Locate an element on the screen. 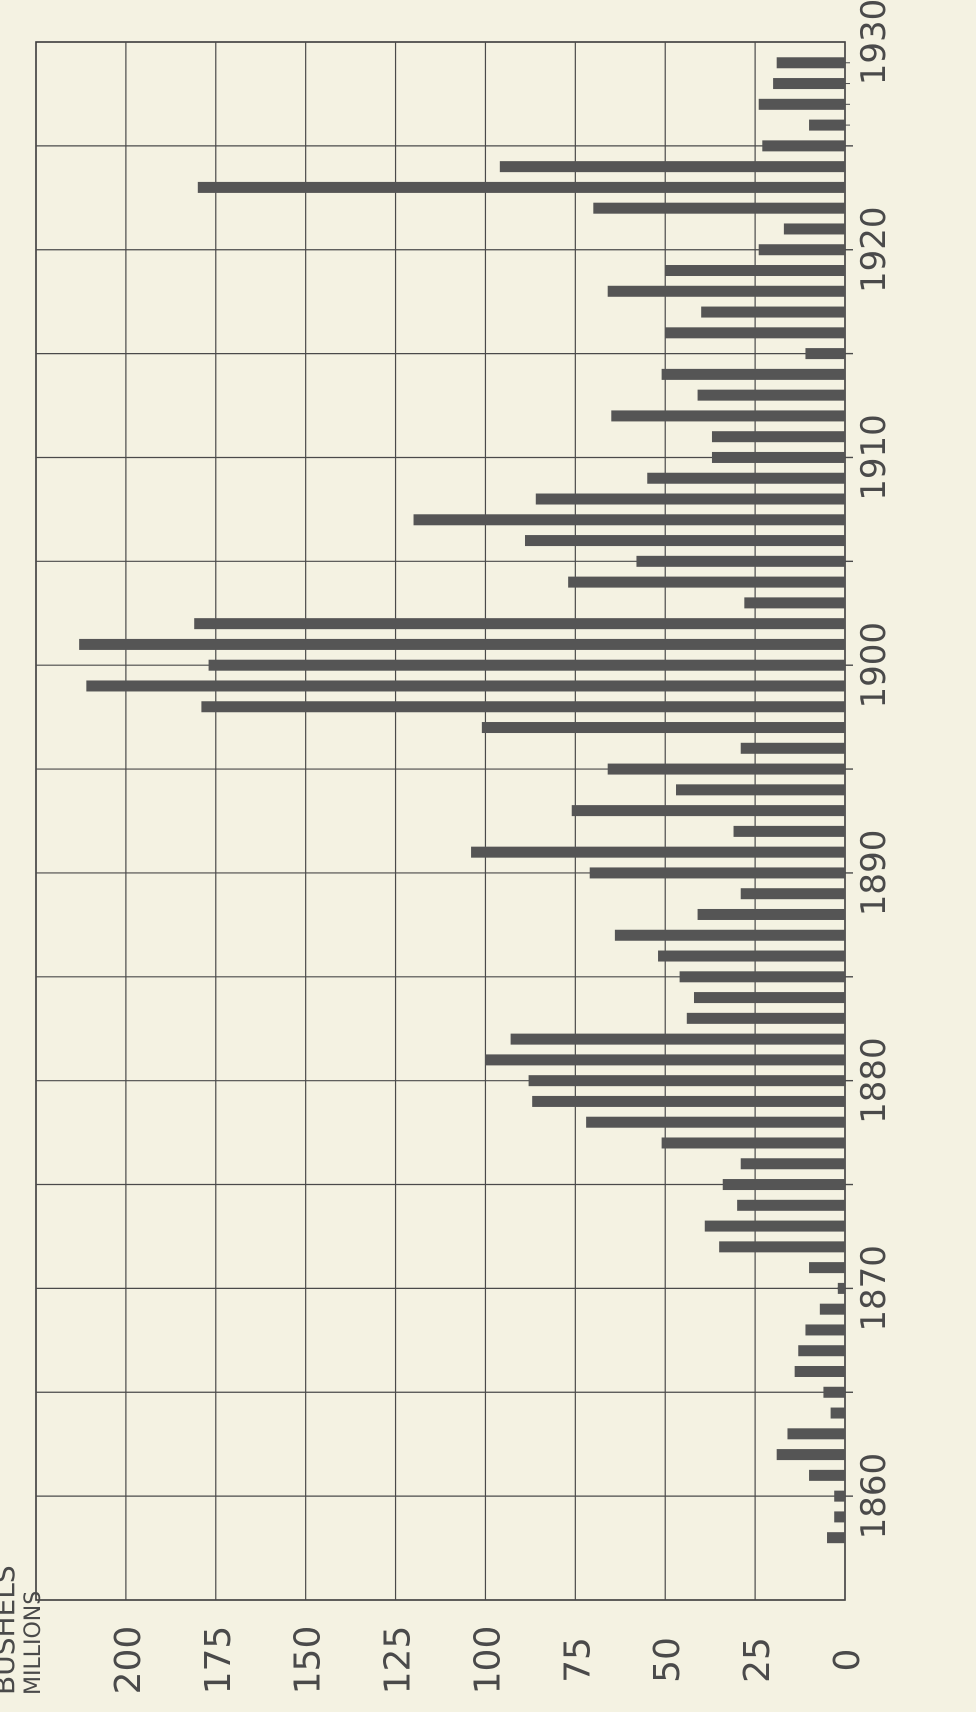 The height and width of the screenshot is (1712, 976). year-tick-label: 1860 is located at coordinates (874, 1496).